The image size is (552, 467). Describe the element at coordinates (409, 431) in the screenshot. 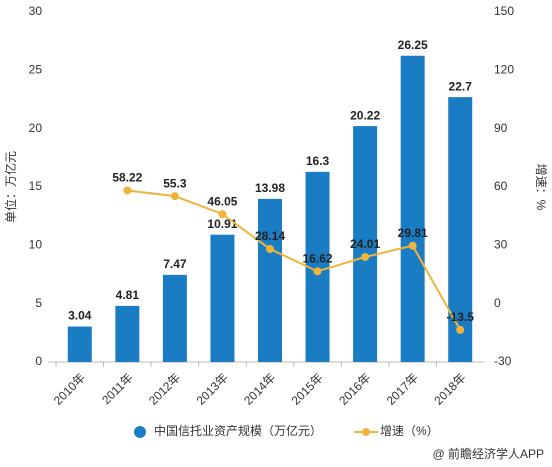

I see `legend-label: 增速（%）` at that location.